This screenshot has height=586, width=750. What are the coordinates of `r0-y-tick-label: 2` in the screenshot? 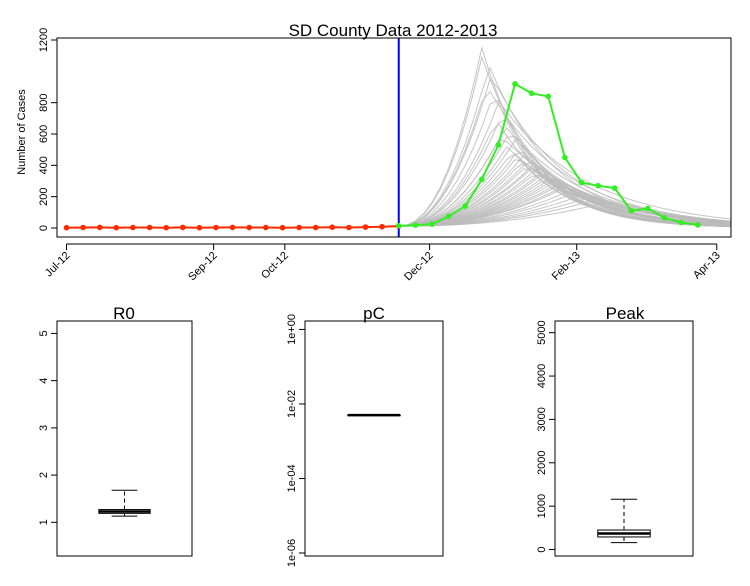 It's located at (44, 475).